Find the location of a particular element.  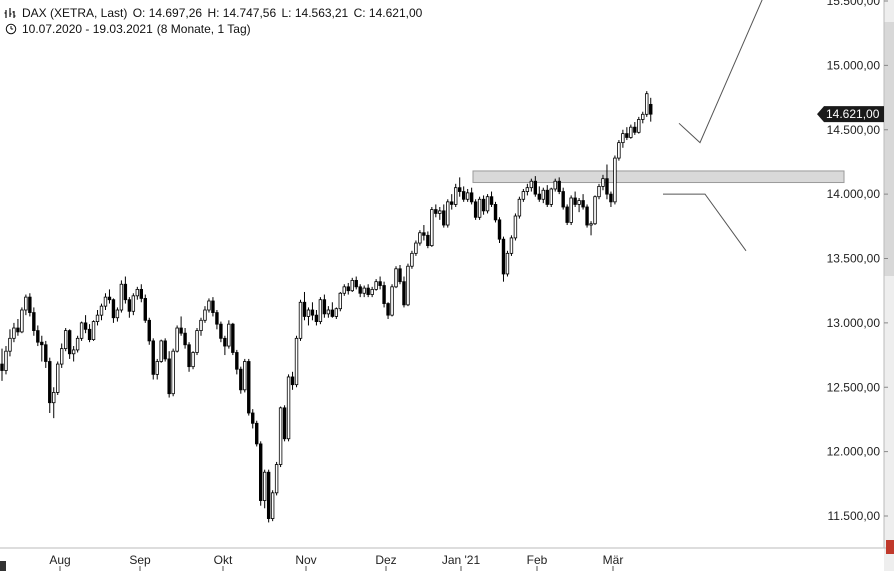

x-tick-label: Mär is located at coordinates (613, 560).